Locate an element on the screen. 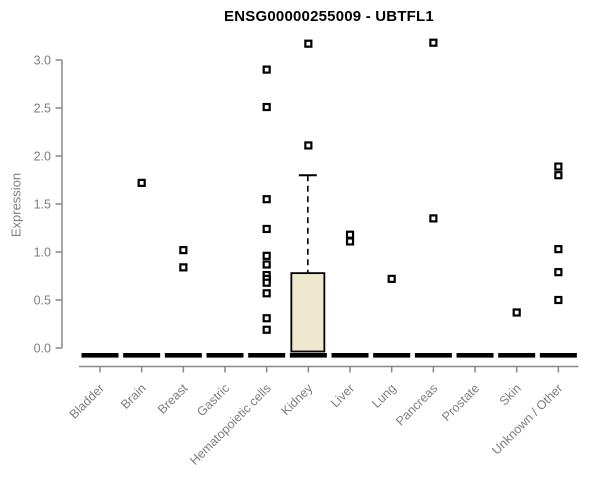 This screenshot has width=600, height=500. x-axis-tick-label: Skin is located at coordinates (510, 394).